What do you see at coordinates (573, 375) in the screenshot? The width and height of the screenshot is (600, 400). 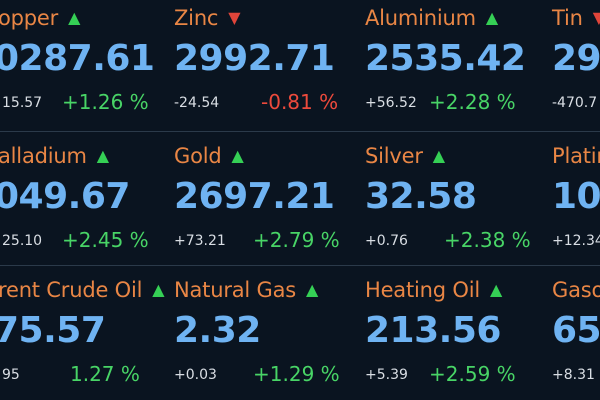 I see `change-value: +8.31` at bounding box center [573, 375].